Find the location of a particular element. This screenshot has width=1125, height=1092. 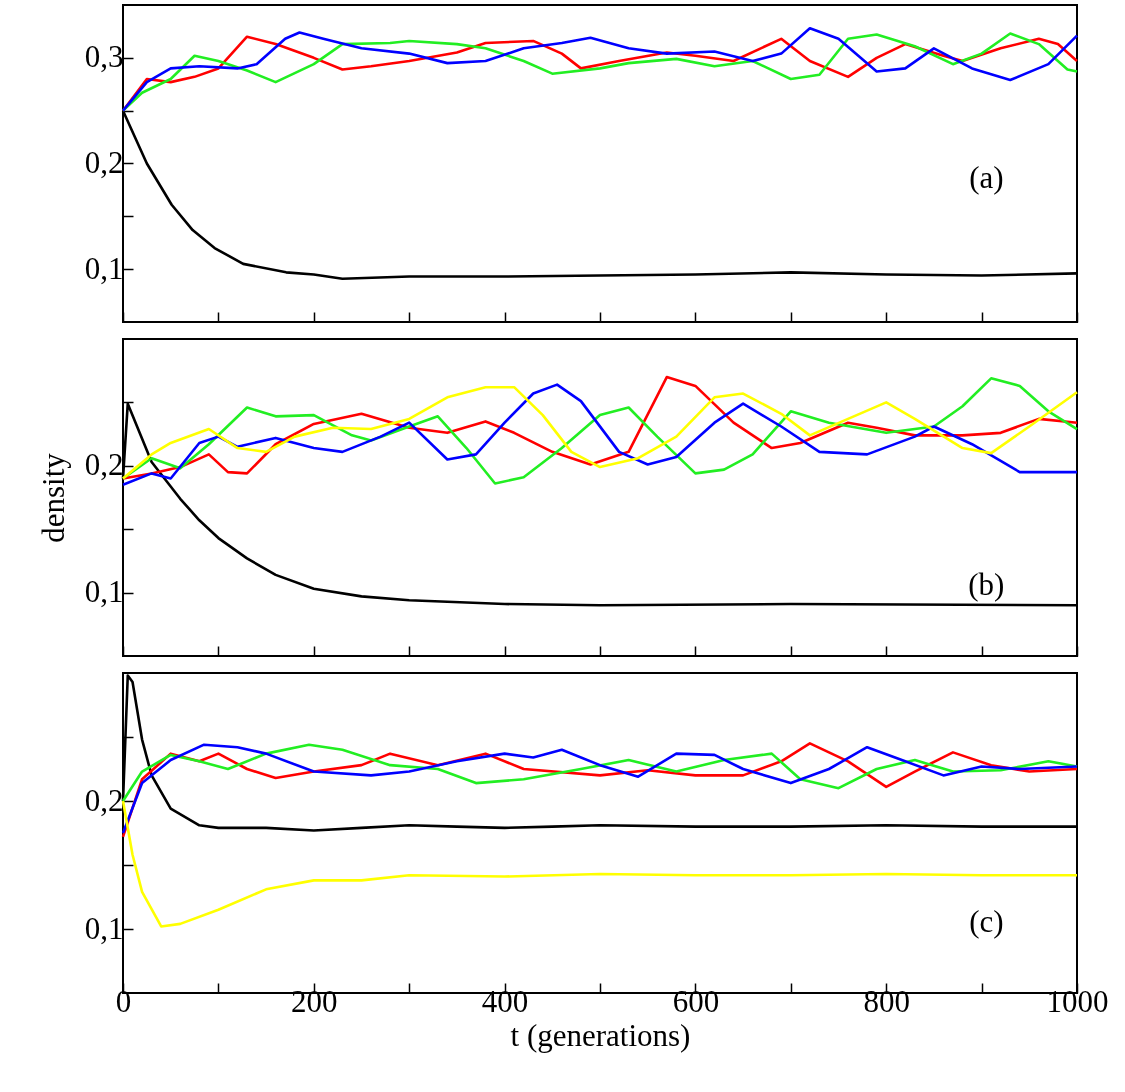

annotation: (a) is located at coordinates (986, 178).